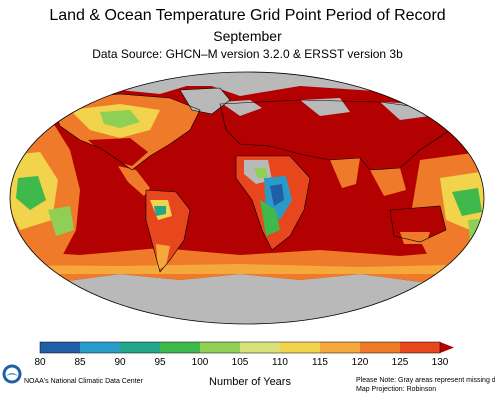 This screenshot has height=400, width=495. Describe the element at coordinates (163, 257) in the screenshot. I see `south-america-lower` at that location.